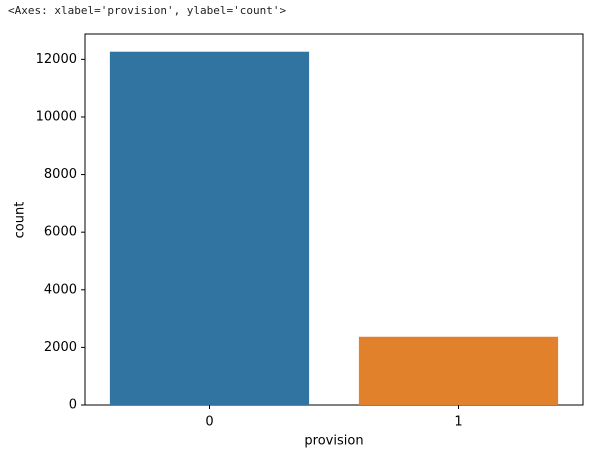  I want to click on y-tick-label: 8000, so click(60, 174).